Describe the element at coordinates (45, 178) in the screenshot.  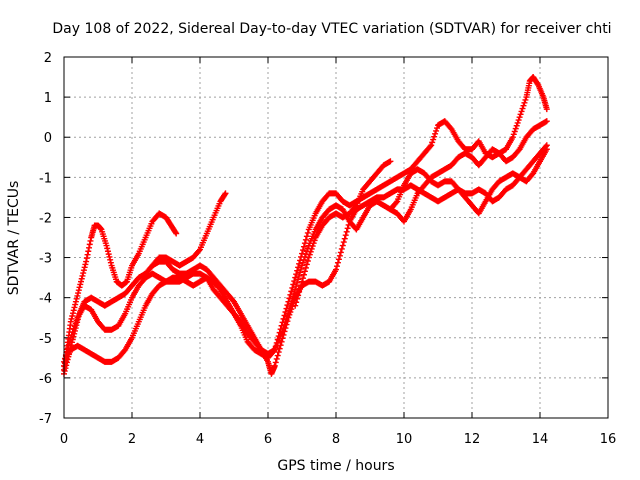
I see `y-tick-label: -1` at that location.